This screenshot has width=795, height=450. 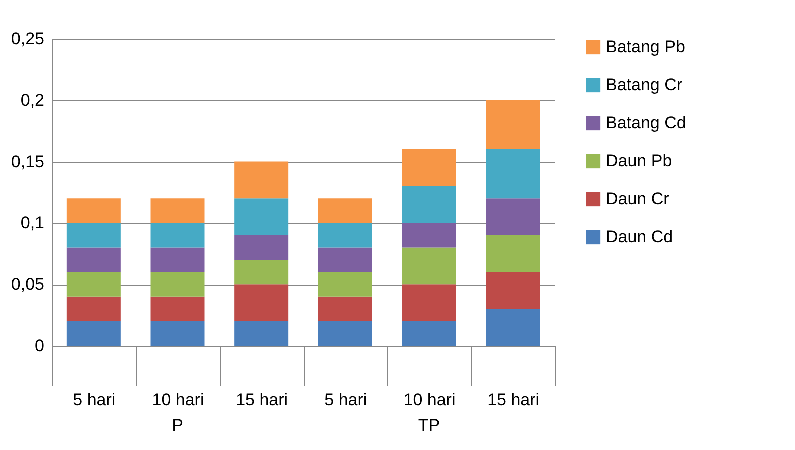 What do you see at coordinates (646, 47) in the screenshot?
I see `legend-label: Batang Pb` at bounding box center [646, 47].